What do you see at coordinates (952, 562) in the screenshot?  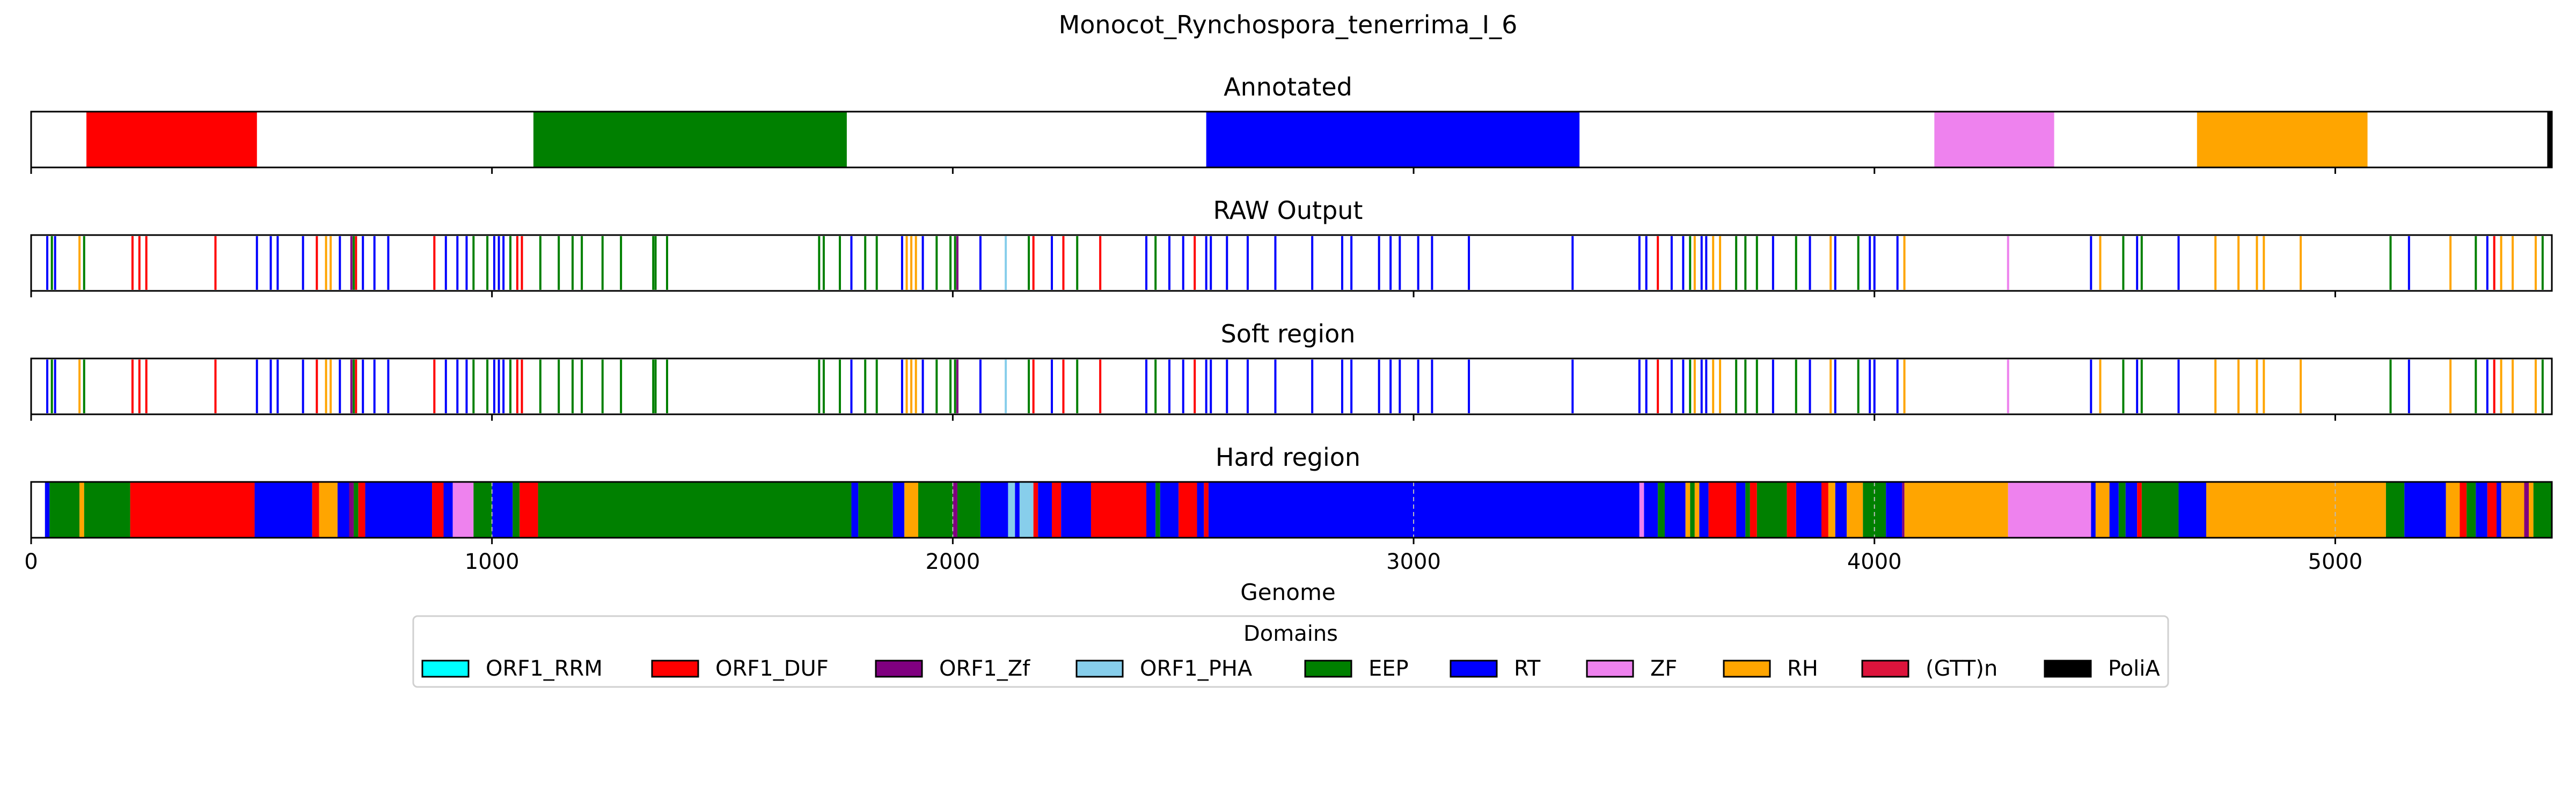 I see `x-tick-label: 2000` at bounding box center [952, 562].